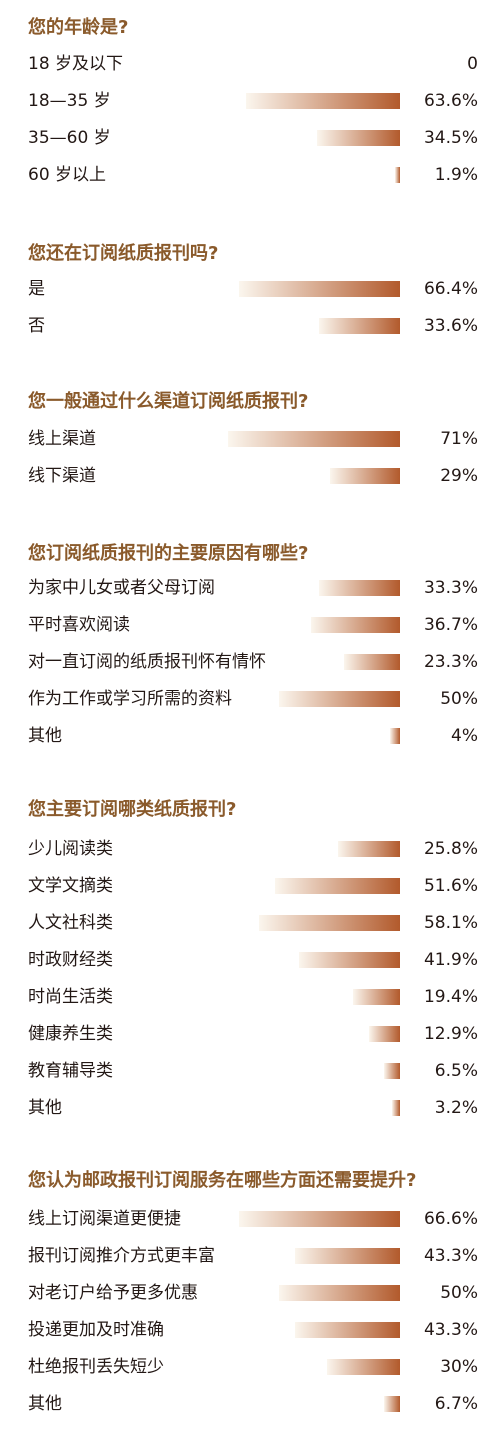  I want to click on question-title: 您的年龄是?, so click(78, 27).